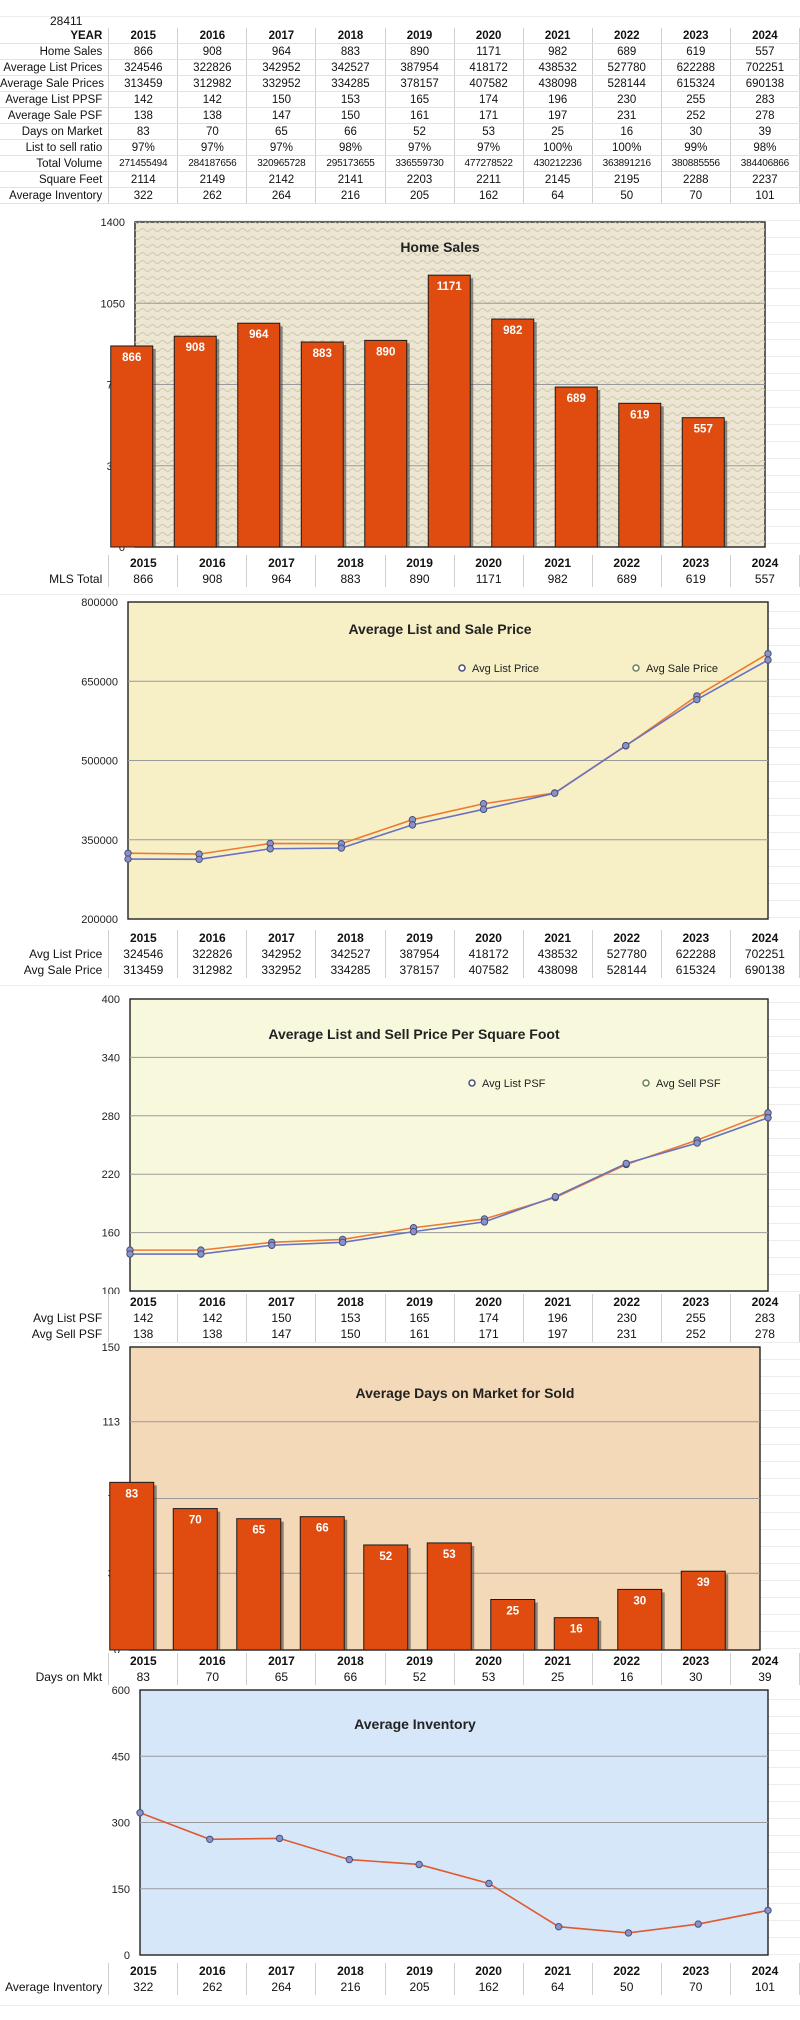 Image resolution: width=800 pixels, height=2020 pixels. What do you see at coordinates (415, 1724) in the screenshot?
I see `chart-title: Average Inventory` at bounding box center [415, 1724].